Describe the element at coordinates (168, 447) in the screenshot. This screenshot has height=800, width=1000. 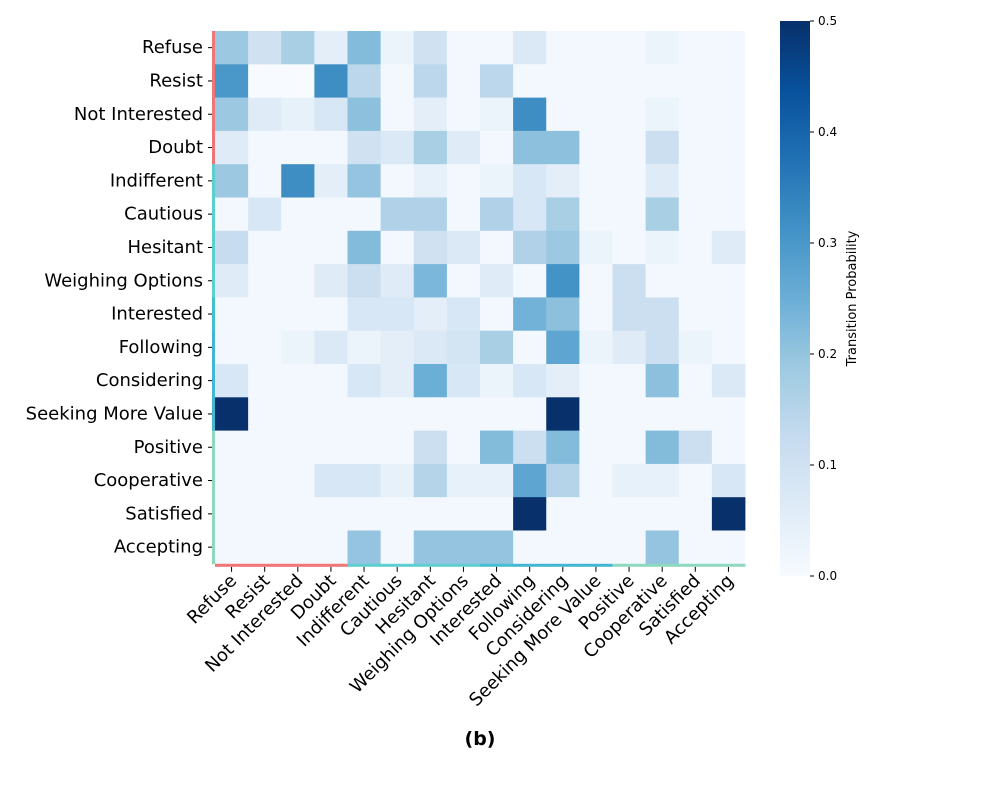
I see `row-label: Positive` at that location.